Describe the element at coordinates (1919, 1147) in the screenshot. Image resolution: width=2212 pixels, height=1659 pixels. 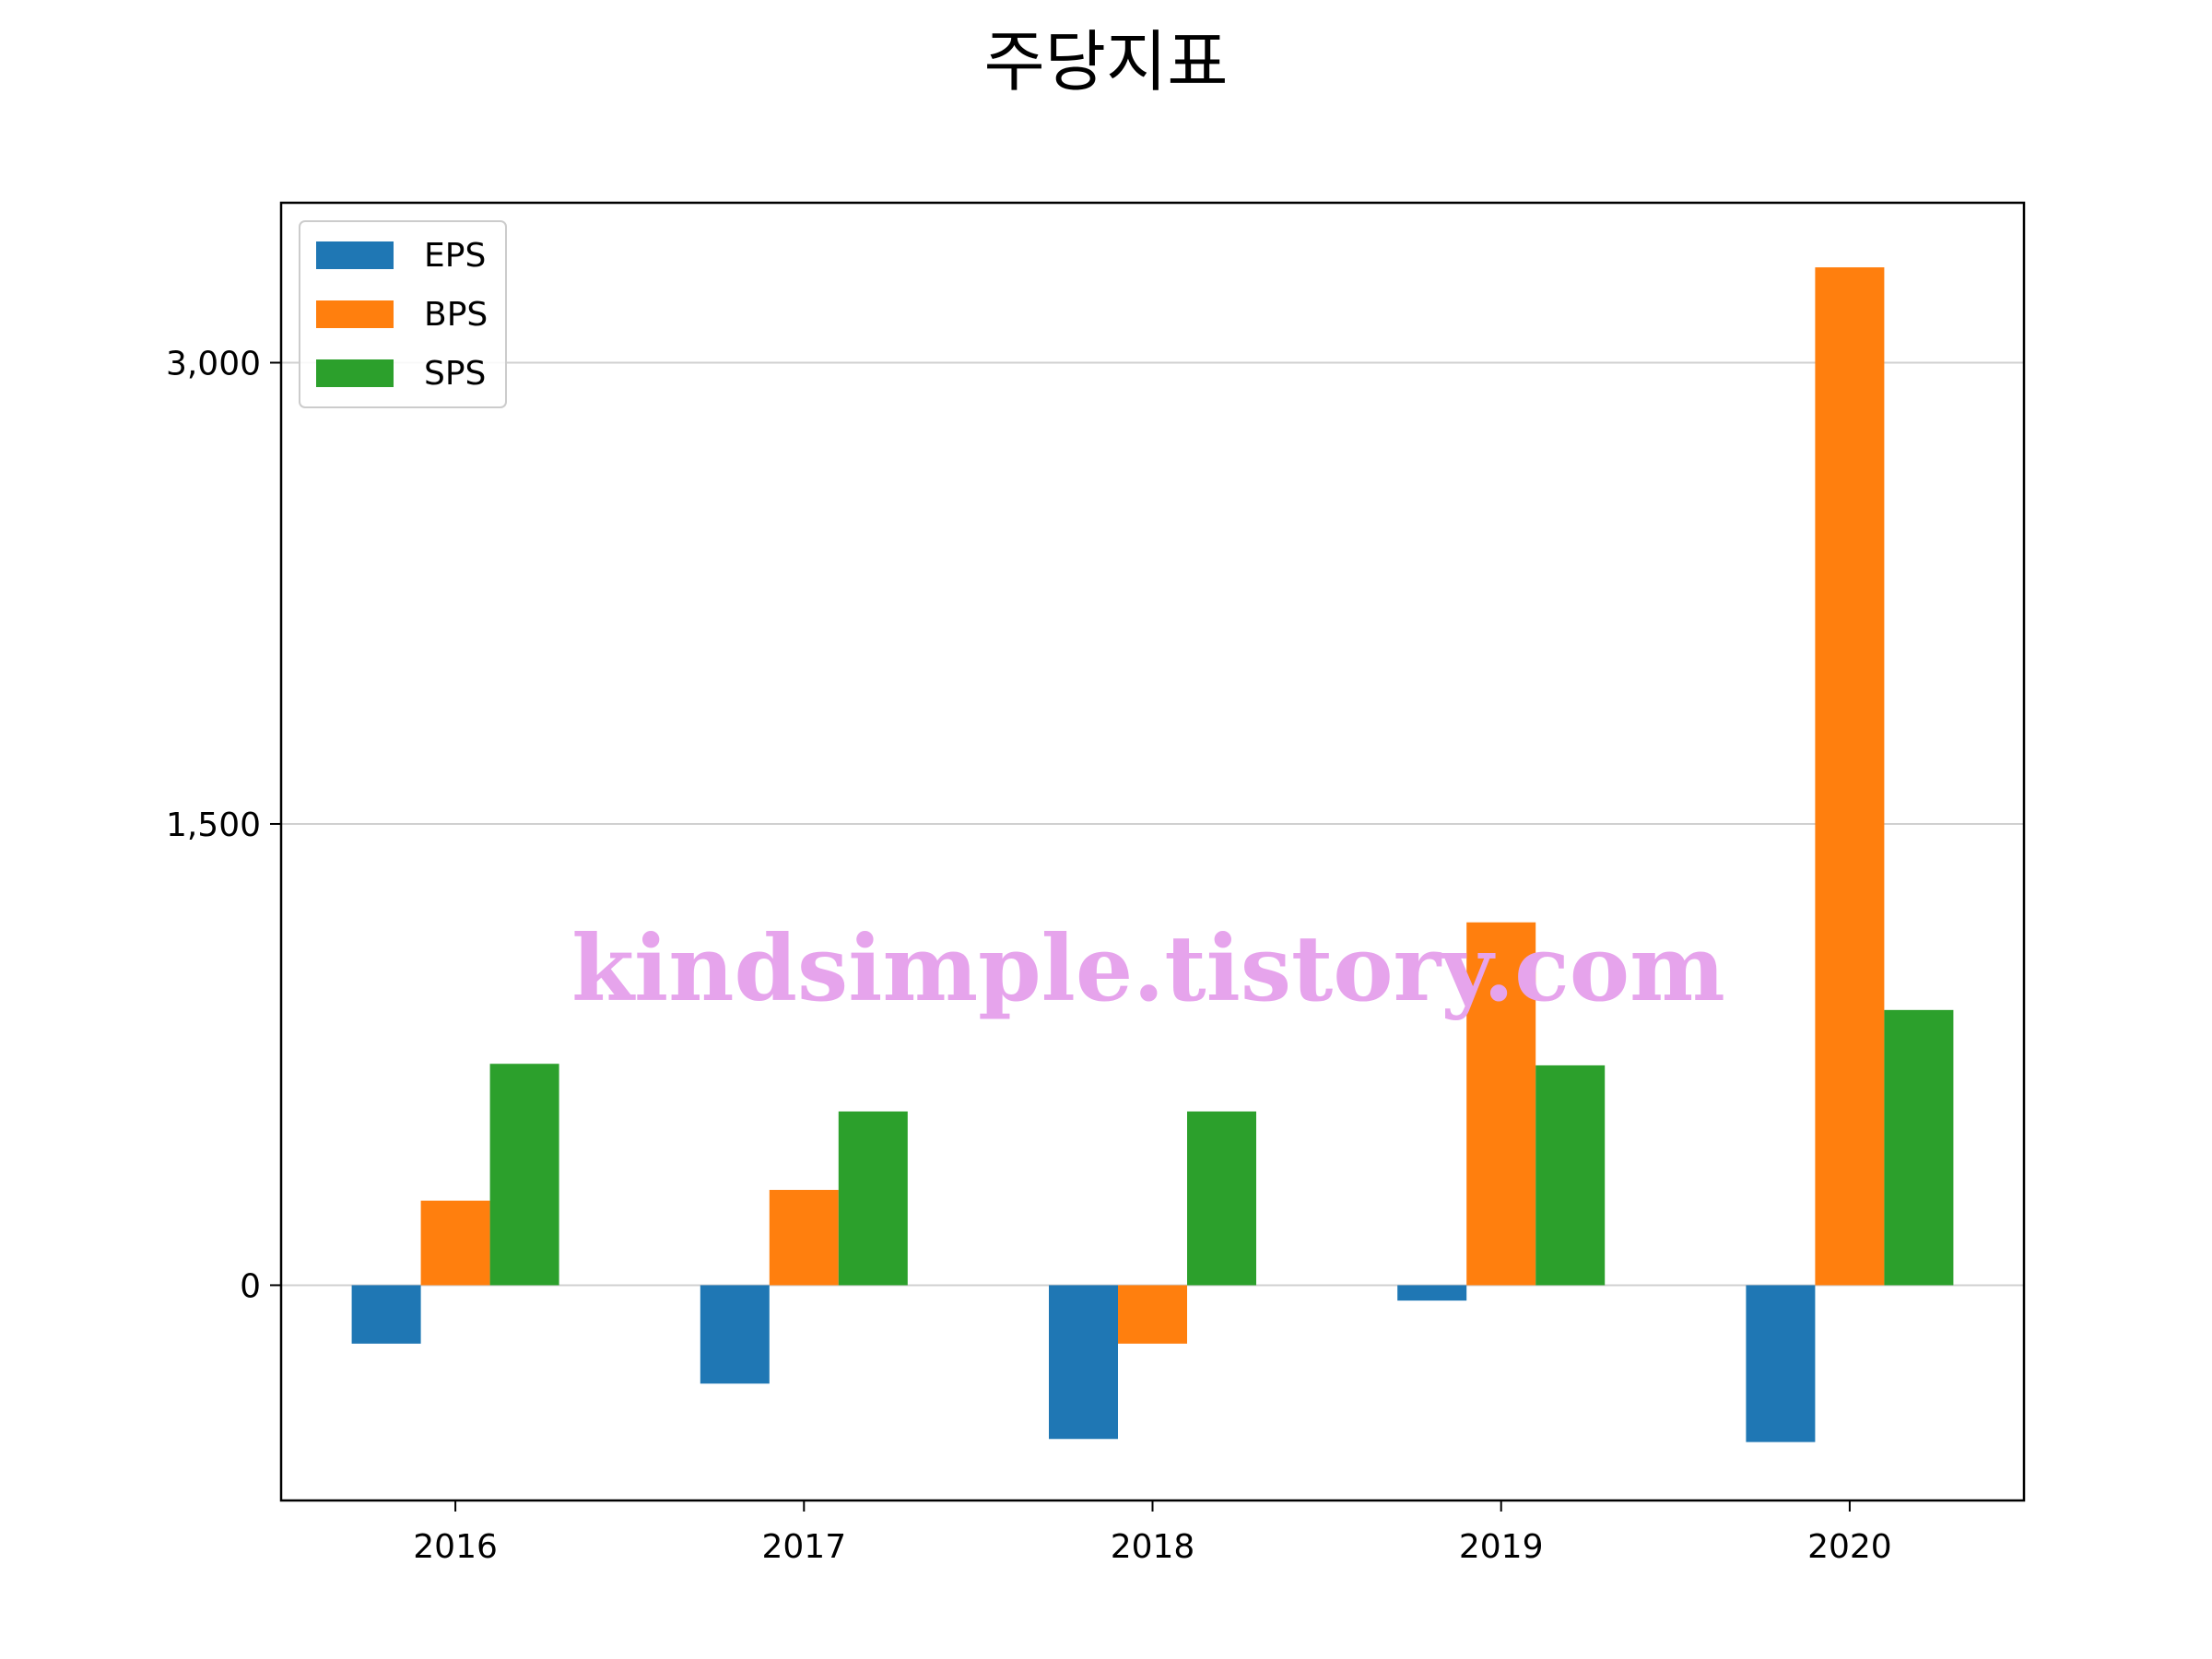
I see `bar-sps-2020` at that location.